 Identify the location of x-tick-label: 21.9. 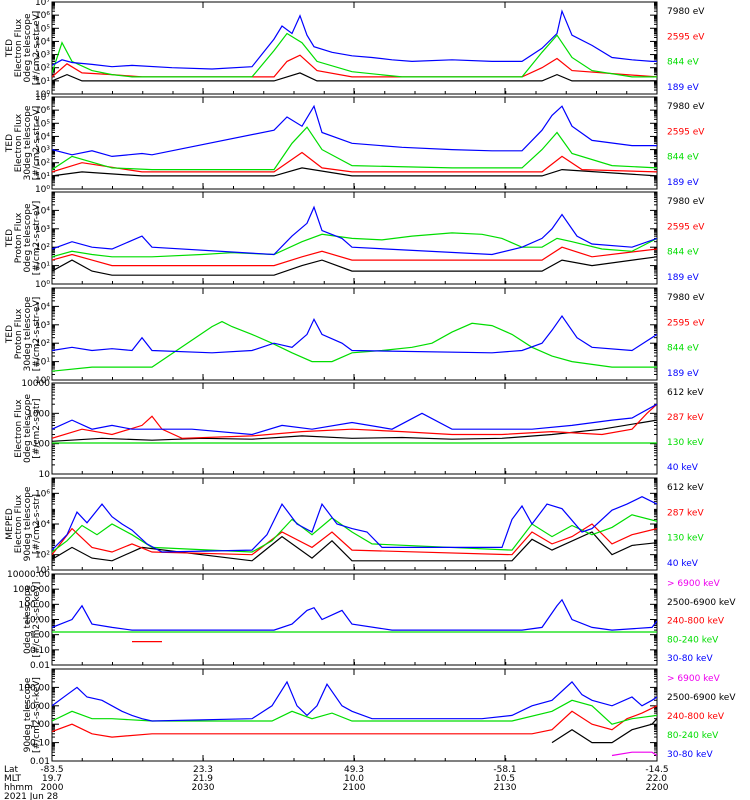
(203, 779).